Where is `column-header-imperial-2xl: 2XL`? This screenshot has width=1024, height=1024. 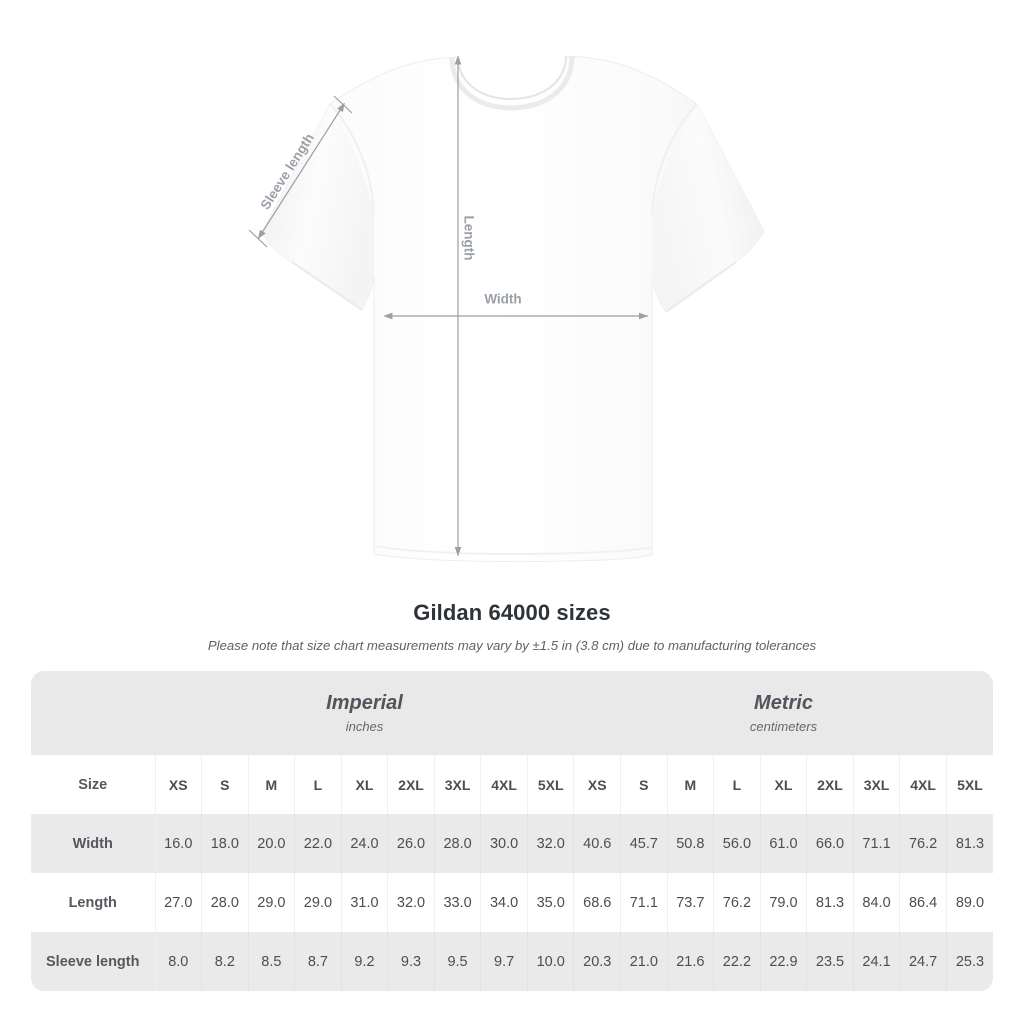 column-header-imperial-2xl: 2XL is located at coordinates (411, 784).